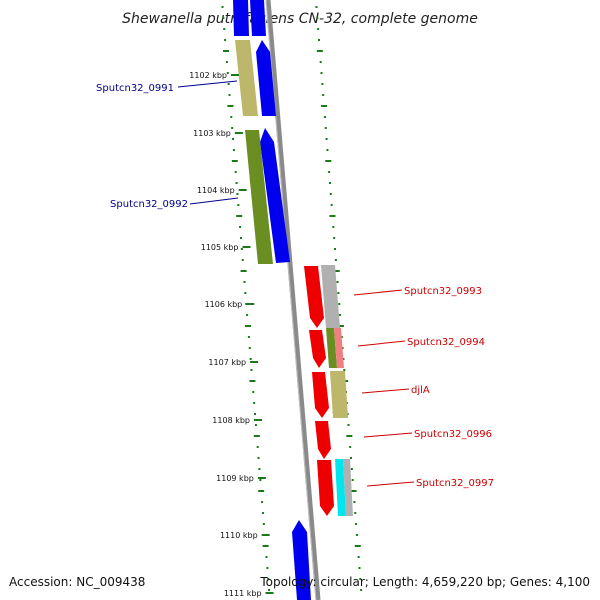  I want to click on kbp-tick-label: 1109 kbp, so click(235, 478).